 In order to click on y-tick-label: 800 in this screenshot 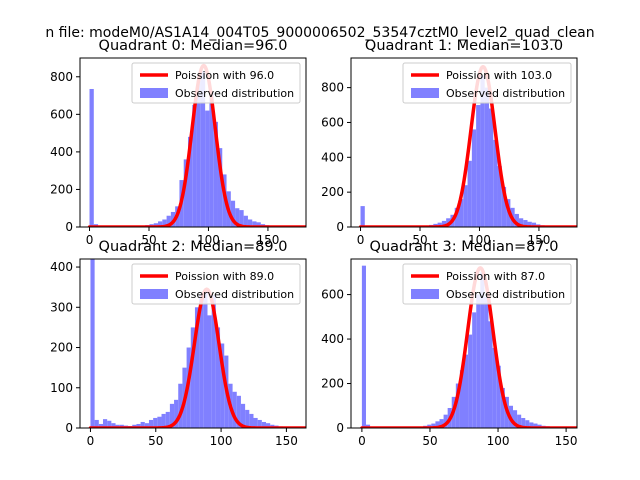, I will do `click(61, 77)`.